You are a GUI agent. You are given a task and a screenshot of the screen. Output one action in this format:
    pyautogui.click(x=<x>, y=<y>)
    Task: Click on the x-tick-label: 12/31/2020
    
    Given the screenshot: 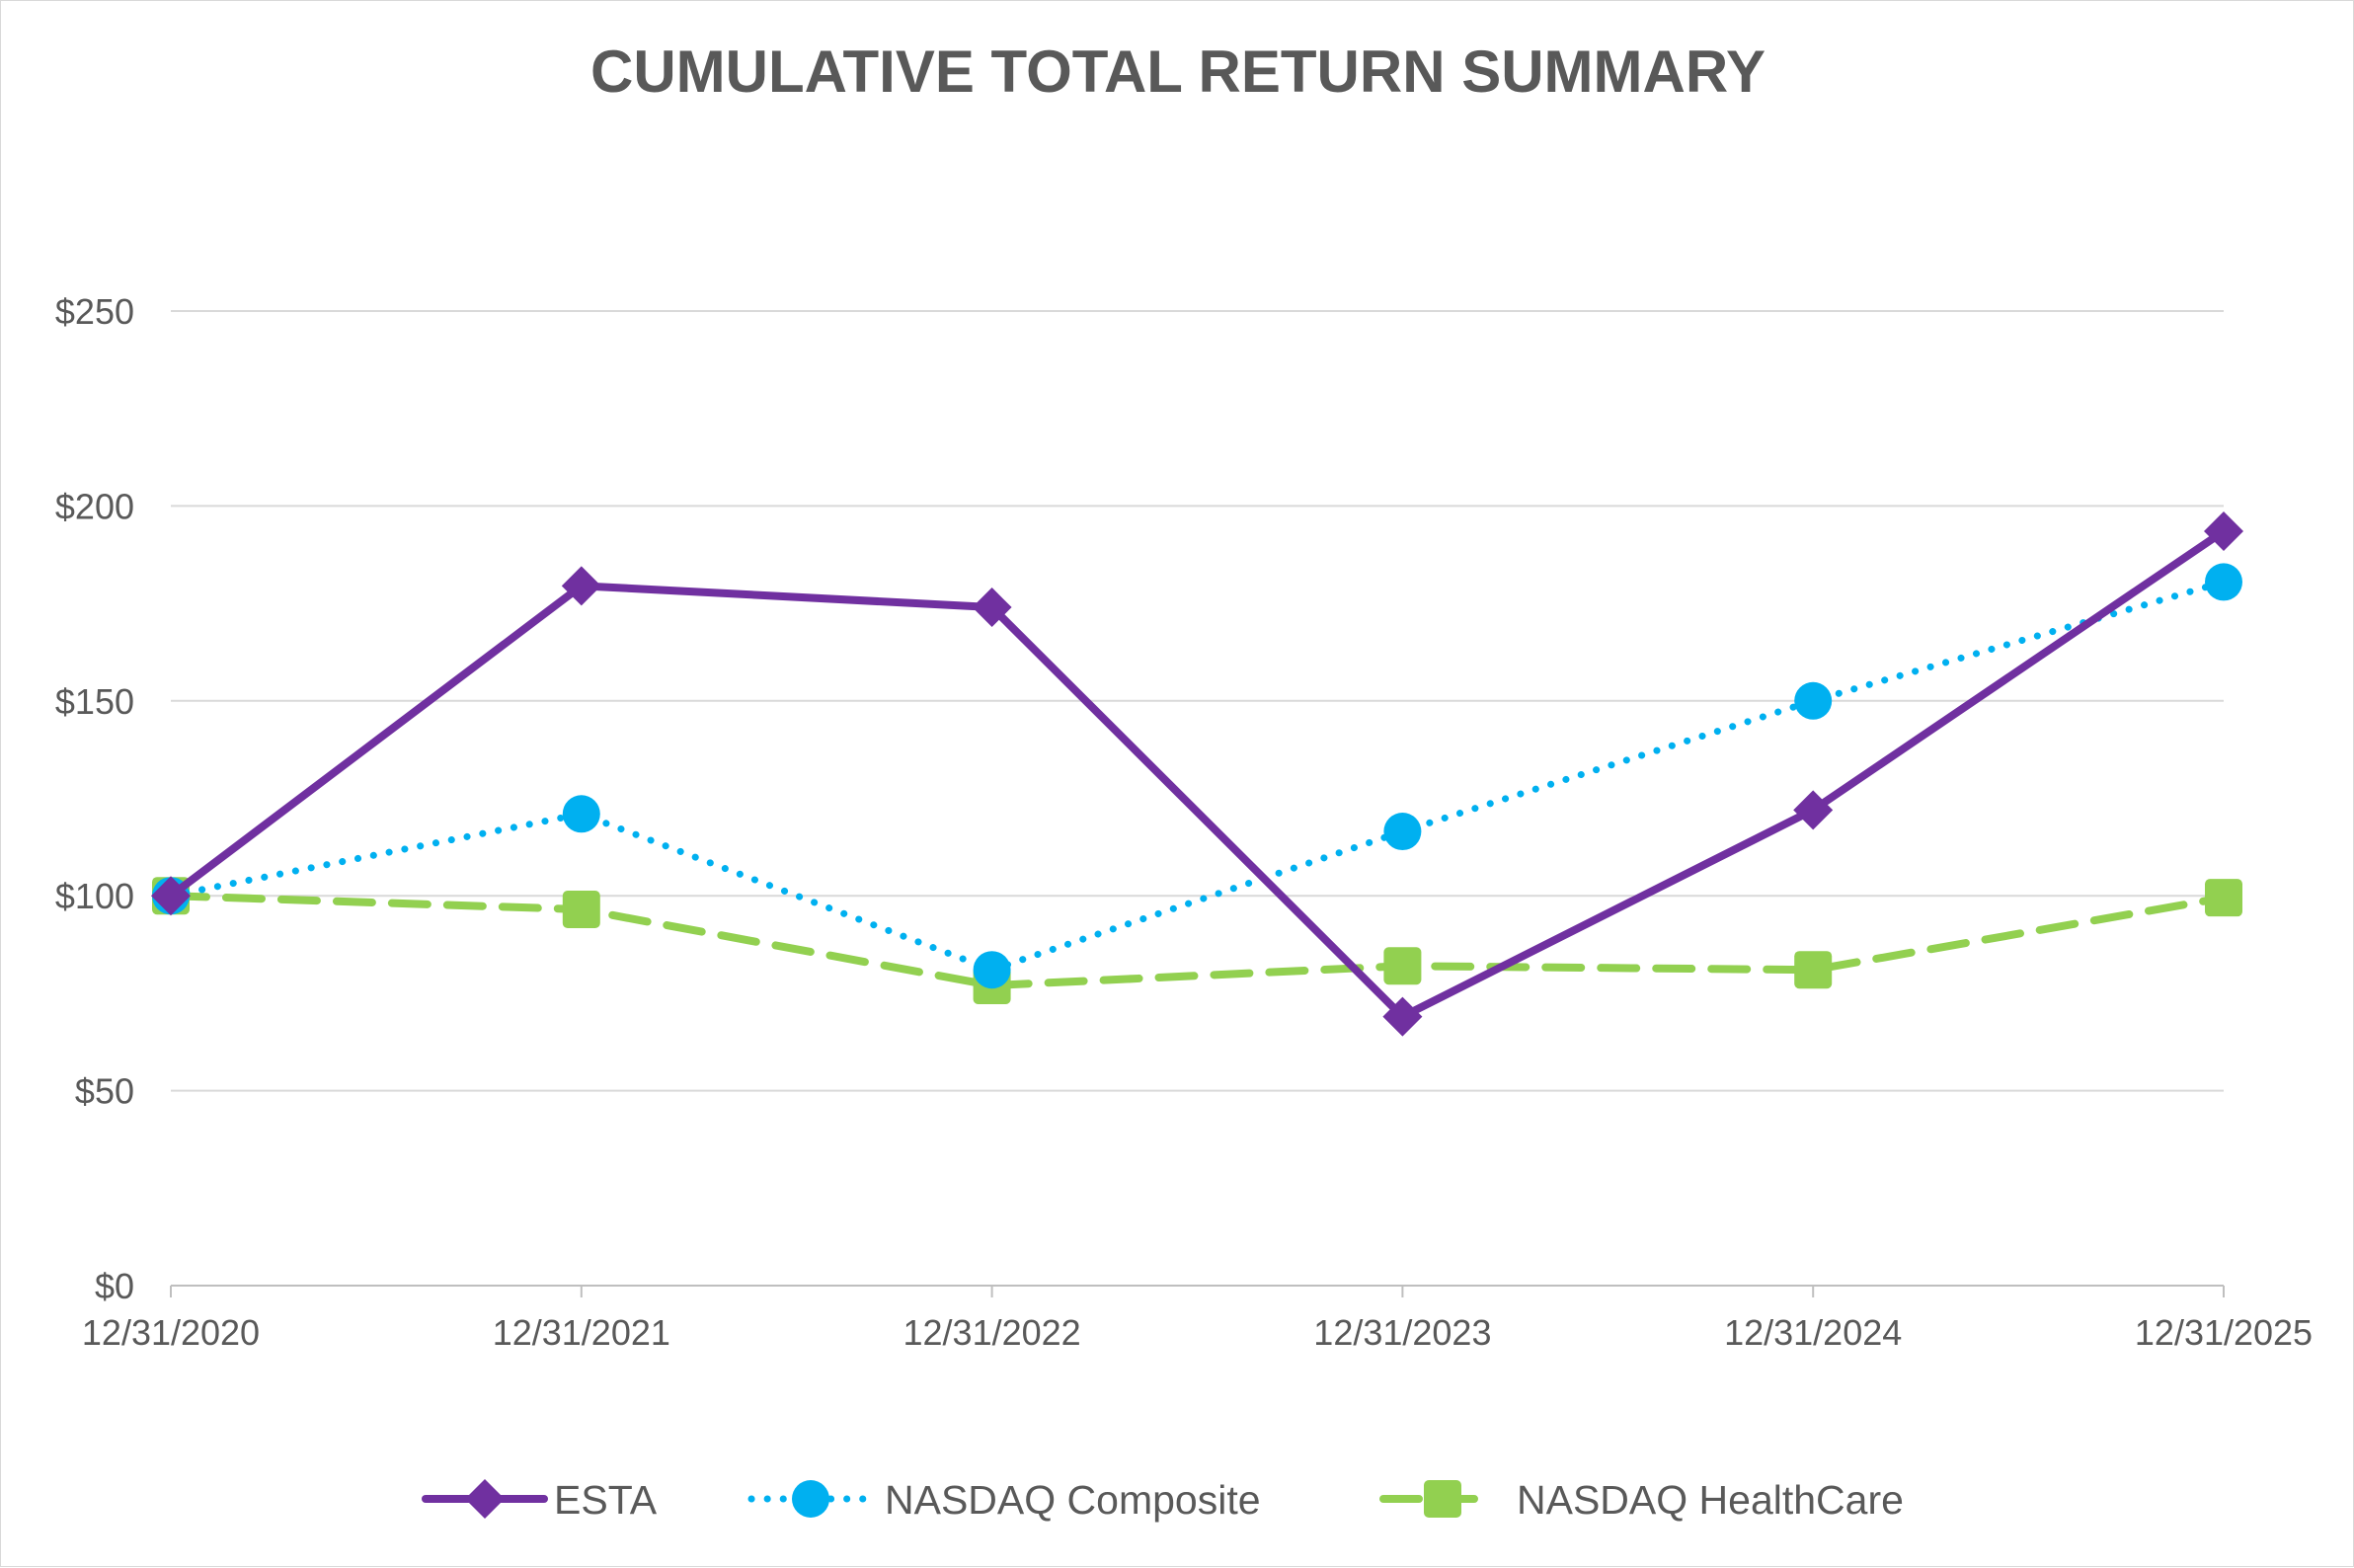 What is the action you would take?
    pyautogui.click(x=171, y=1332)
    